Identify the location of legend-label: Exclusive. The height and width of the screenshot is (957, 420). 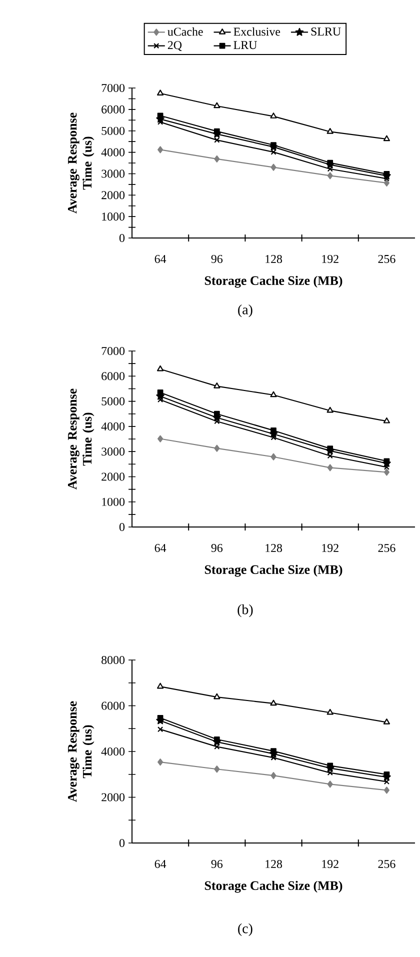
(257, 31).